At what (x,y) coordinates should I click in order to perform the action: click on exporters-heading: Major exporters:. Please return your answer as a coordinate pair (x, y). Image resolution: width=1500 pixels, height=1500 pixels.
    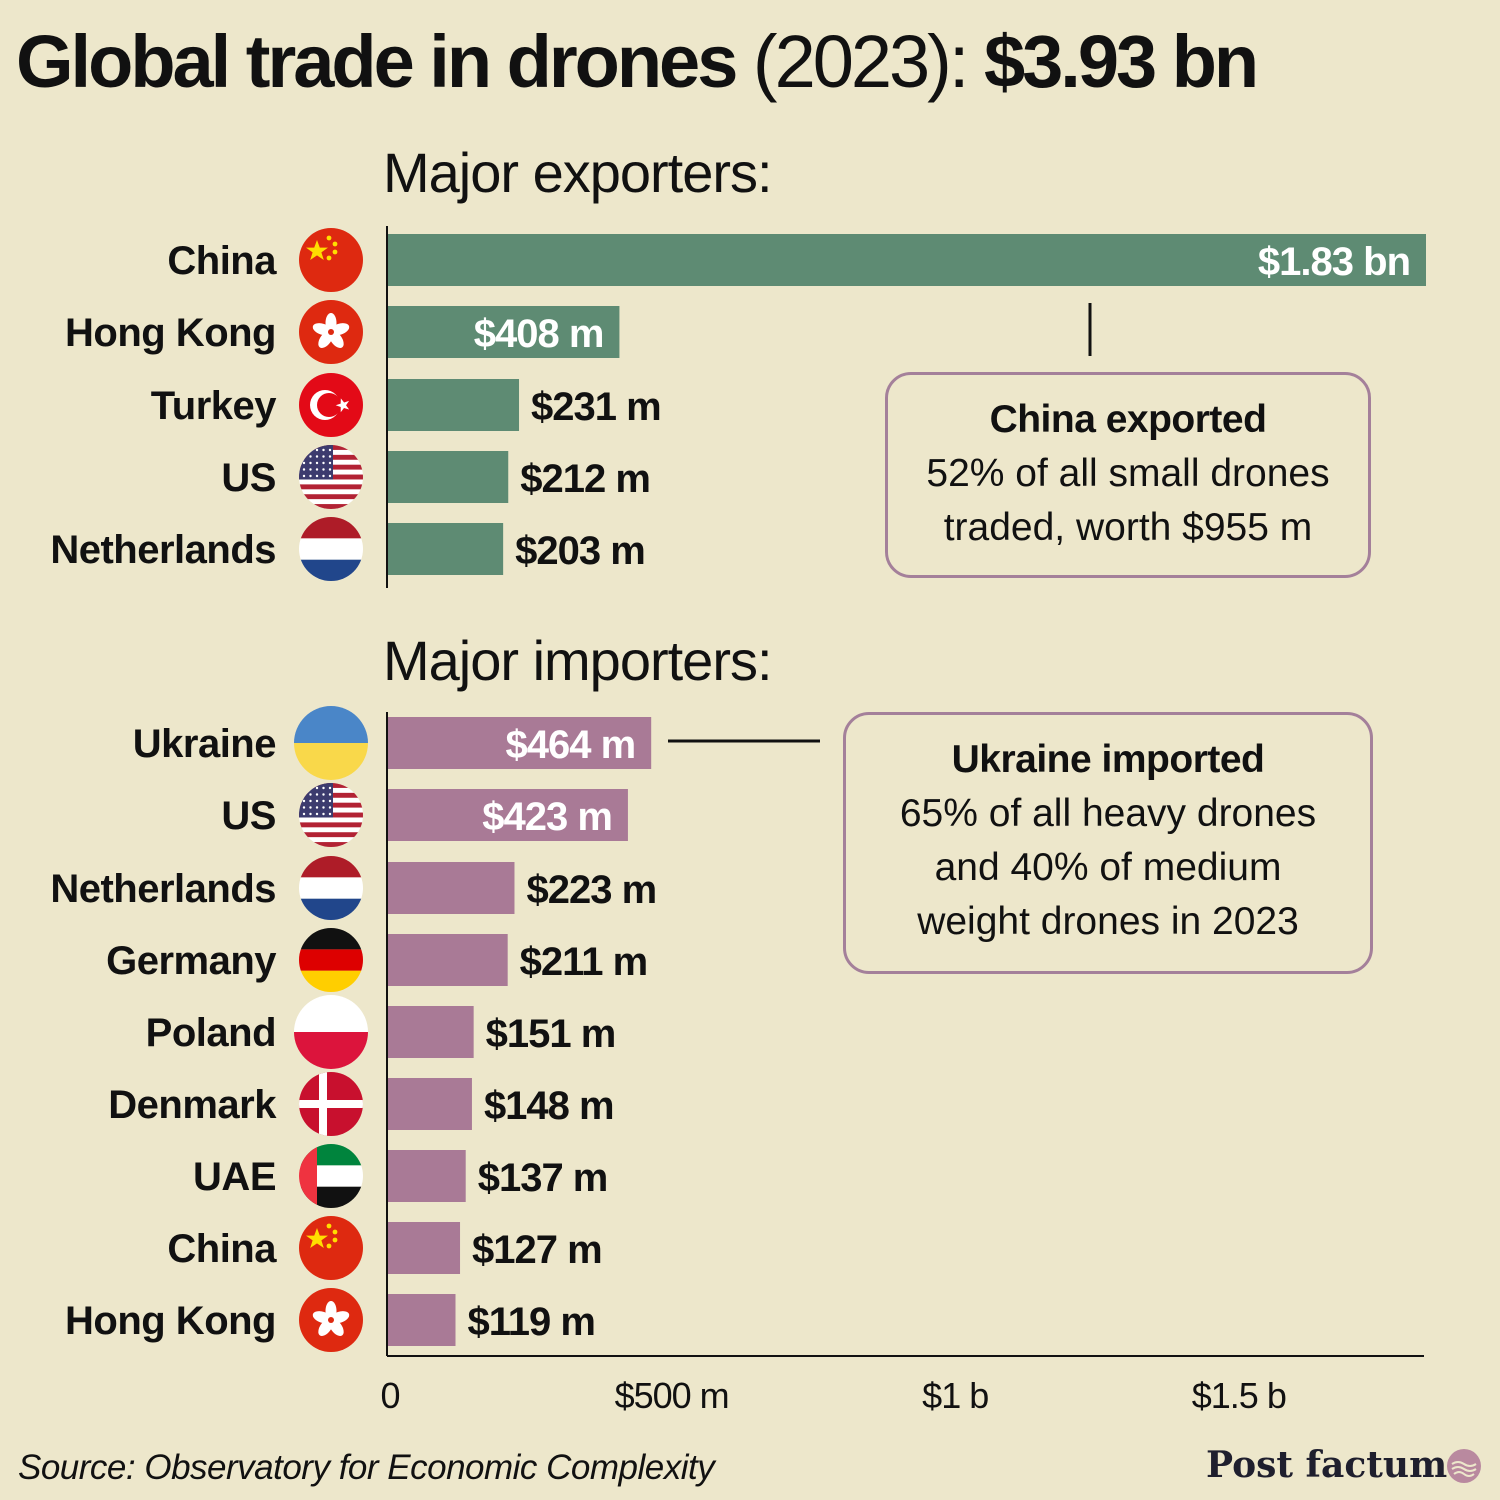
    Looking at the image, I should click on (578, 172).